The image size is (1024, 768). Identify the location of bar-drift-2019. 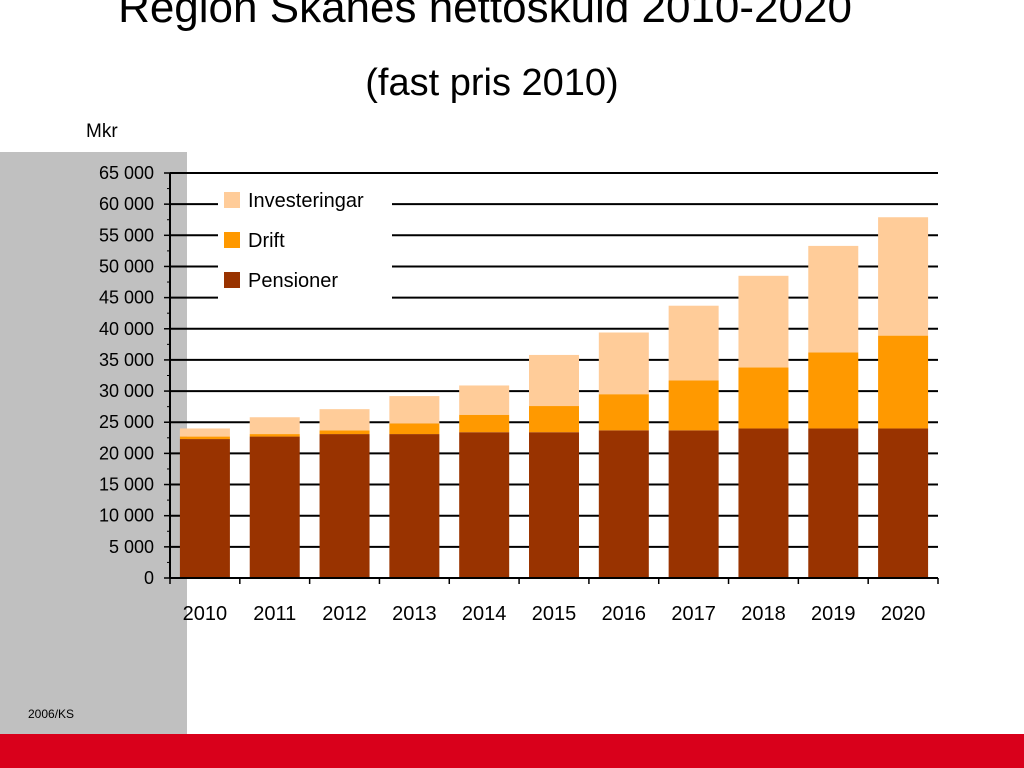
(833, 390).